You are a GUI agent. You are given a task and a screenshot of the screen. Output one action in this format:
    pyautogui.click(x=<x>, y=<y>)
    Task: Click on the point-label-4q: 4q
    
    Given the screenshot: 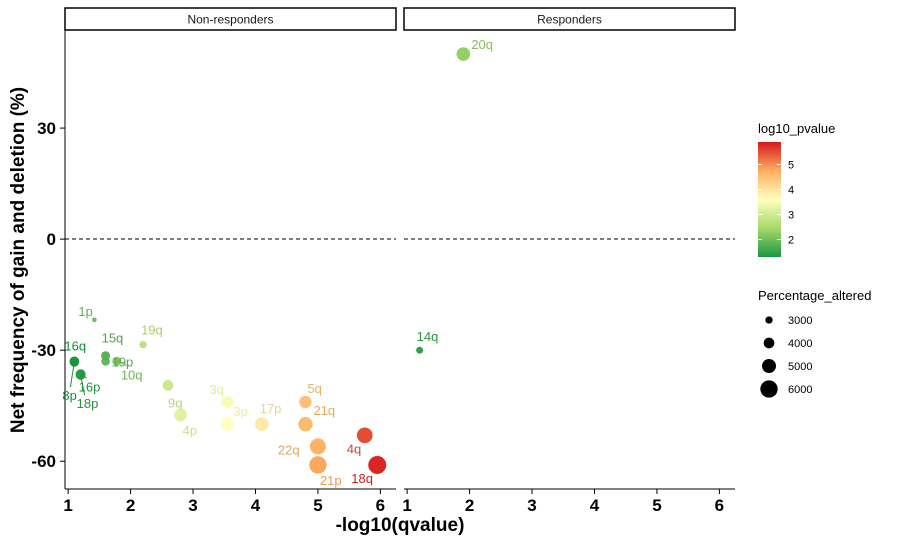 What is the action you would take?
    pyautogui.click(x=354, y=448)
    